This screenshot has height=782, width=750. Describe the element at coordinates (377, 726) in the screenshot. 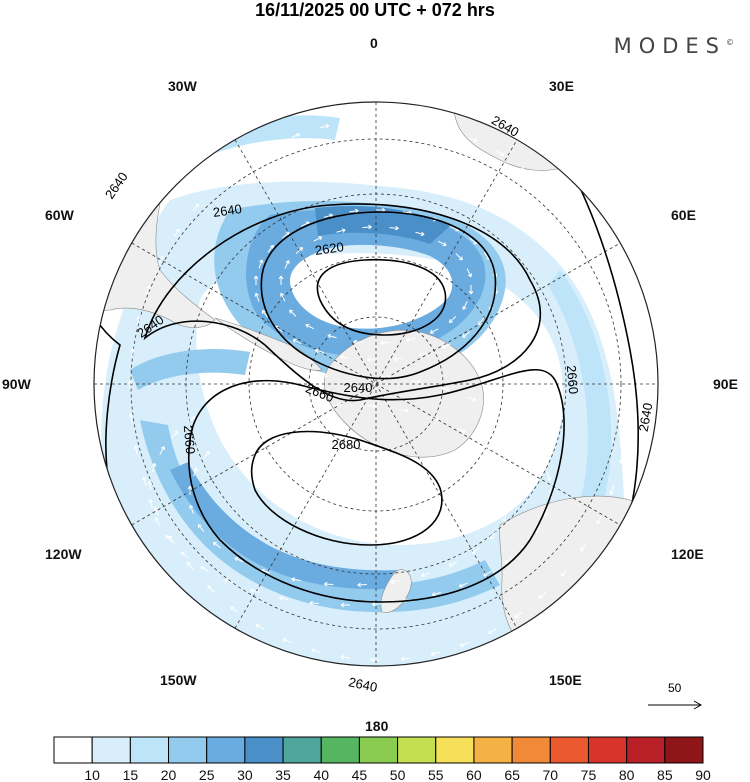

I see `lon-label-180: 180` at that location.